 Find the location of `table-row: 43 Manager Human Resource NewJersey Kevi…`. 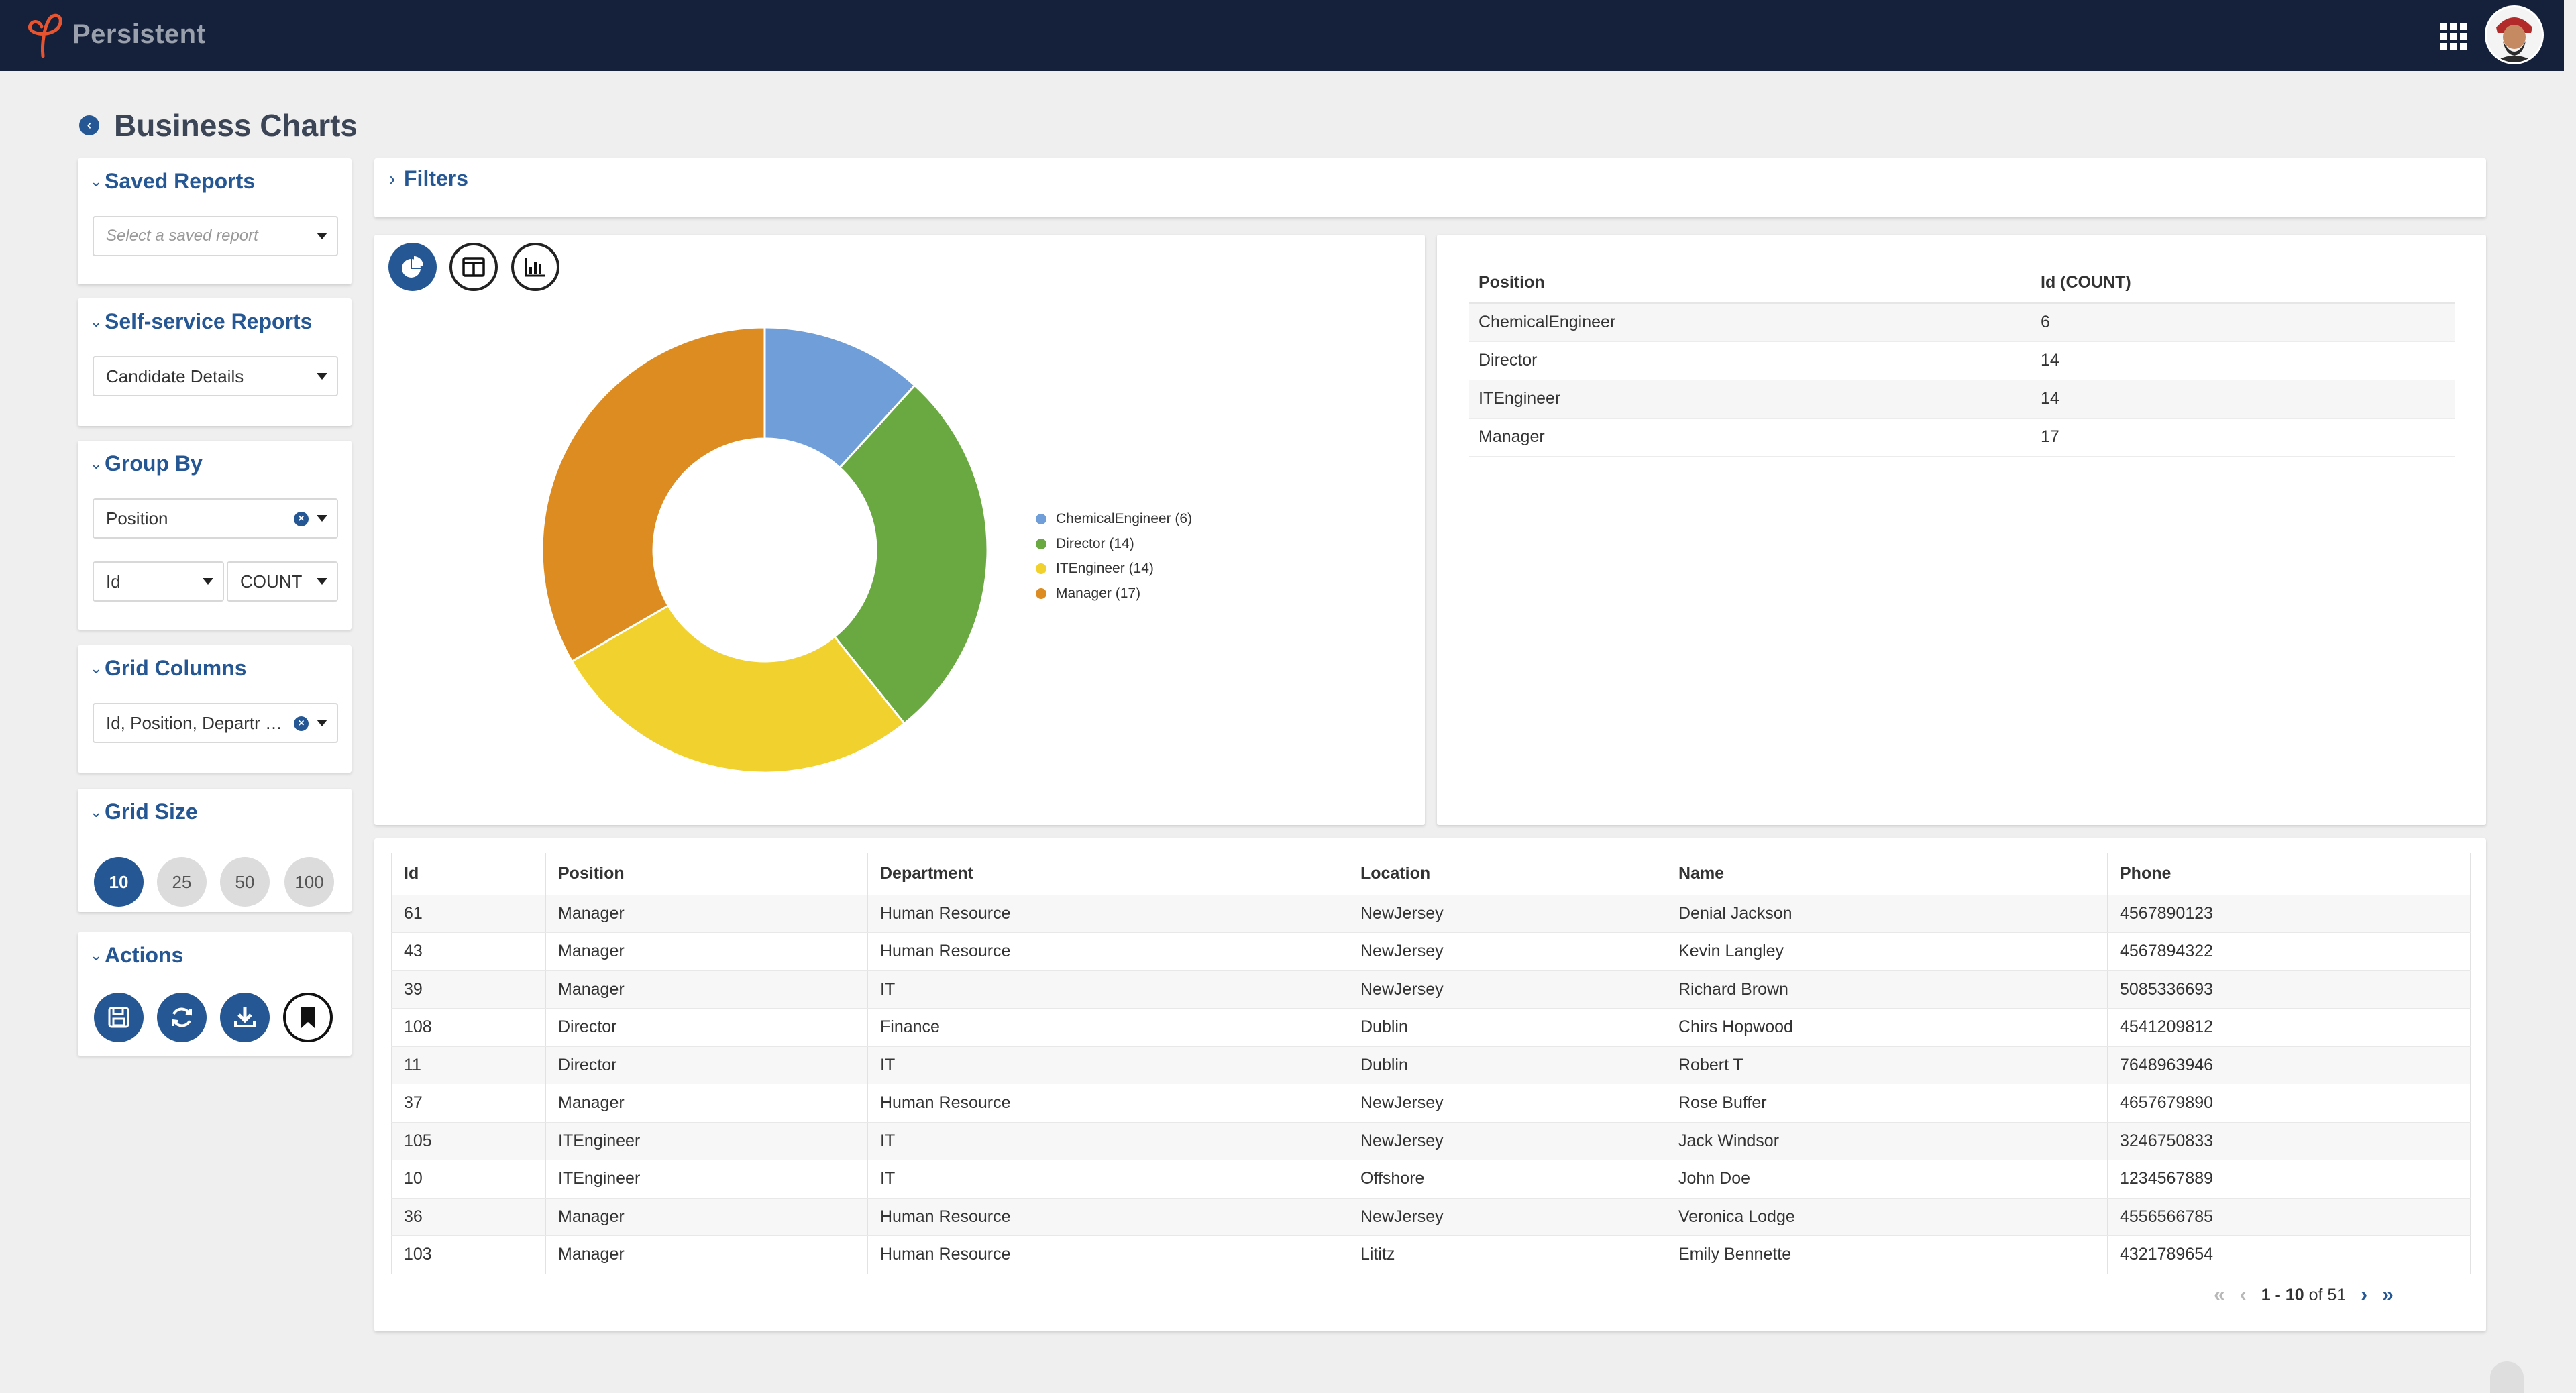

table-row: 43 Manager Human Resource NewJersey Kevi… is located at coordinates (1431, 952).